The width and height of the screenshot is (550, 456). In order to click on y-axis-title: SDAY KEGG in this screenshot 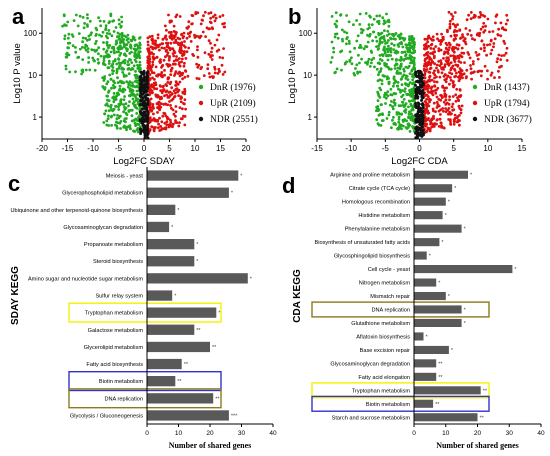, I will do `click(15, 295)`.